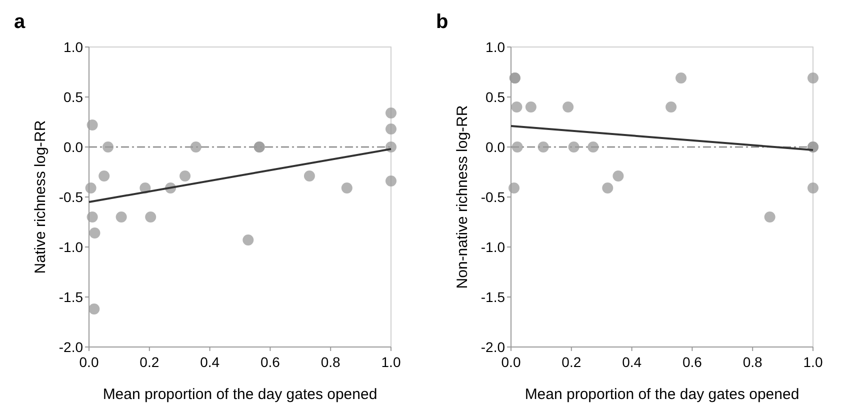 Image resolution: width=850 pixels, height=413 pixels. I want to click on chart-title: b, so click(442, 22).